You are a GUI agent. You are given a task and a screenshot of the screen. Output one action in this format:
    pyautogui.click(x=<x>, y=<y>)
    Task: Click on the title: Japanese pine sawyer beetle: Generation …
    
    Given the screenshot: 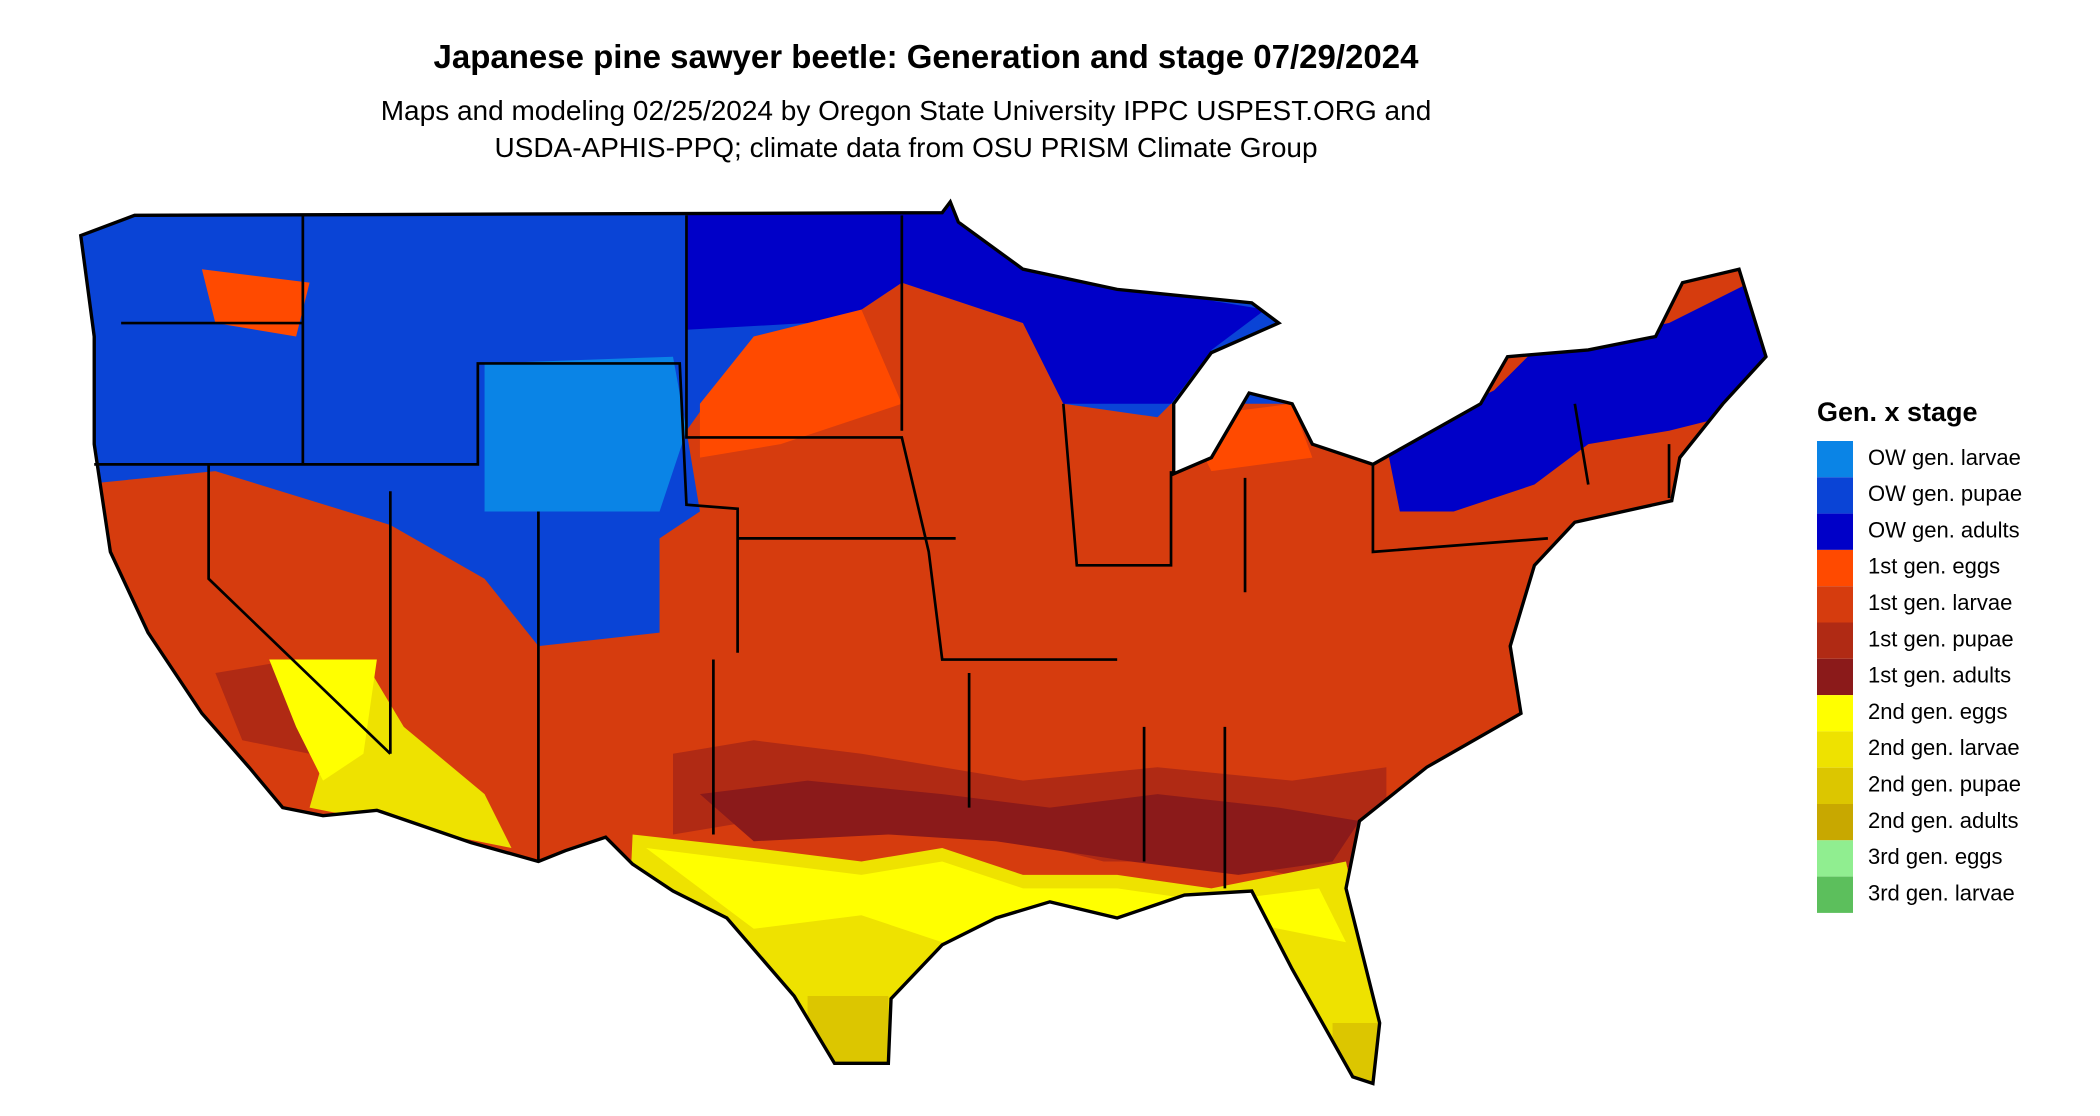 What is the action you would take?
    pyautogui.click(x=927, y=56)
    